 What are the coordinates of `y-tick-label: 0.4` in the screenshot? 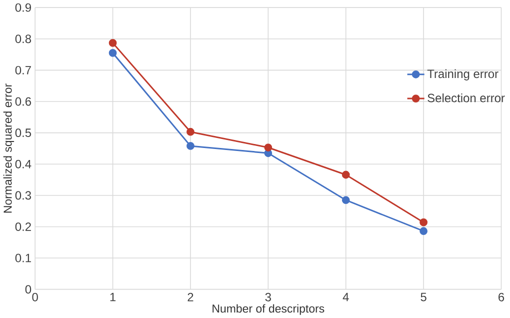 It's located at (23, 164).